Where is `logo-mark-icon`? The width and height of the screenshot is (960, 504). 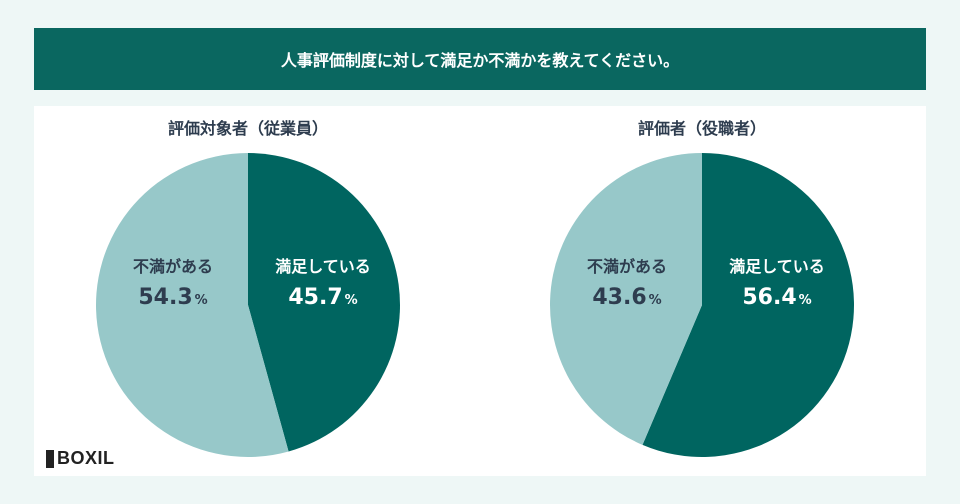 logo-mark-icon is located at coordinates (50, 458).